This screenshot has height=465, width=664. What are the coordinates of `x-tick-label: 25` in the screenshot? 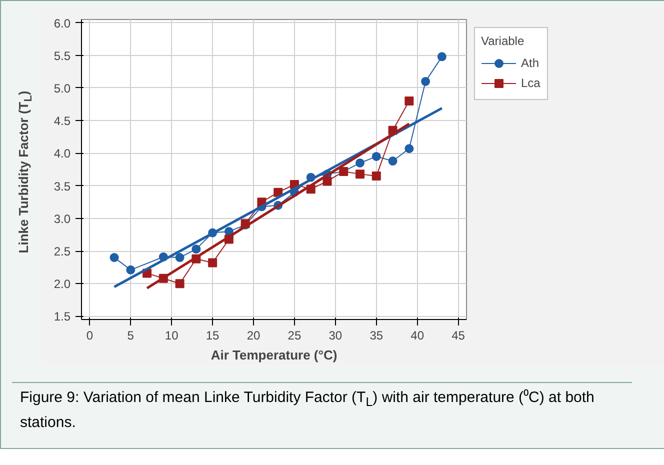 It's located at (295, 335).